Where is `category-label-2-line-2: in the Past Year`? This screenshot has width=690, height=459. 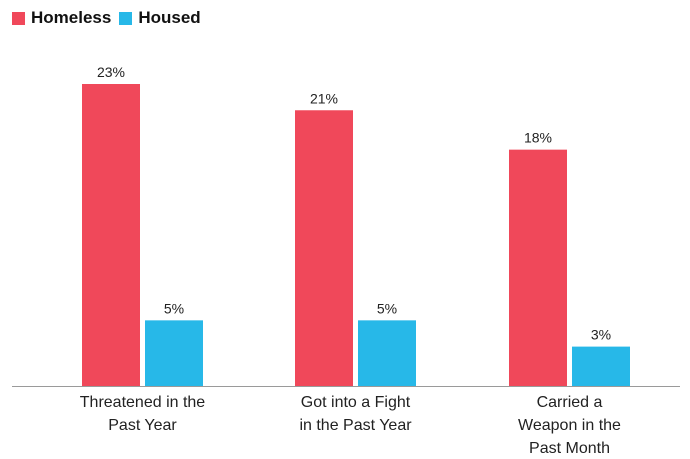 category-label-2-line-2: in the Past Year is located at coordinates (355, 425).